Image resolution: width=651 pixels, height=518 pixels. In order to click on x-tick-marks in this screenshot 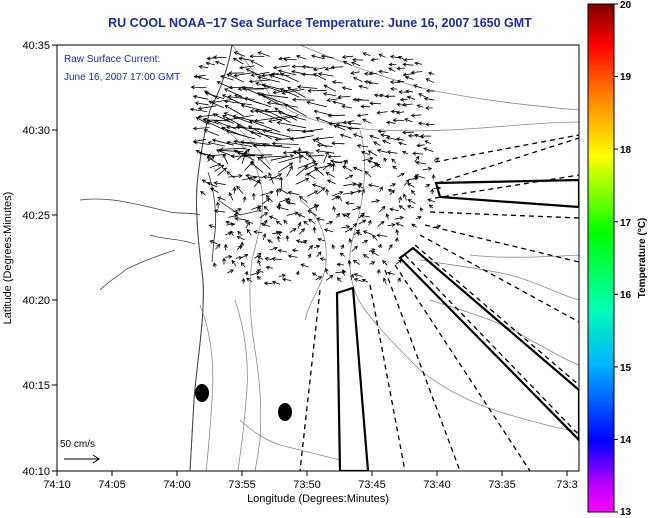, I will do `click(312, 473)`.